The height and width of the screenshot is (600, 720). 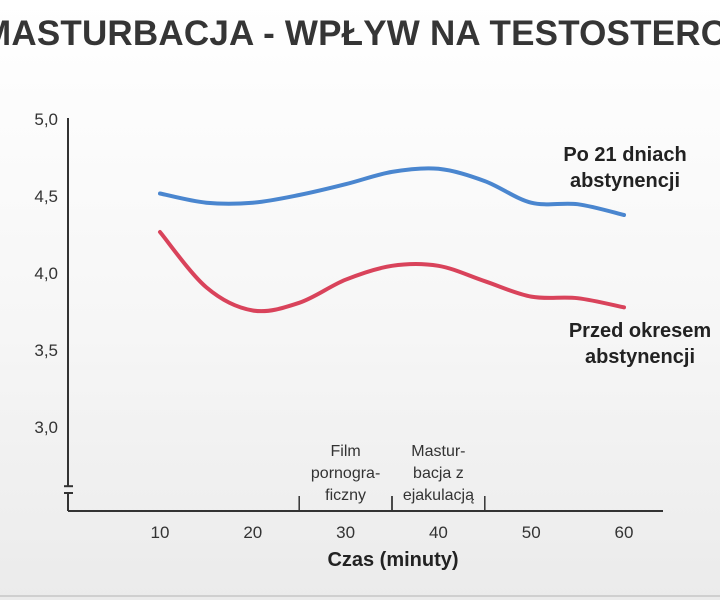 What do you see at coordinates (360, 596) in the screenshot?
I see `footer-divider` at bounding box center [360, 596].